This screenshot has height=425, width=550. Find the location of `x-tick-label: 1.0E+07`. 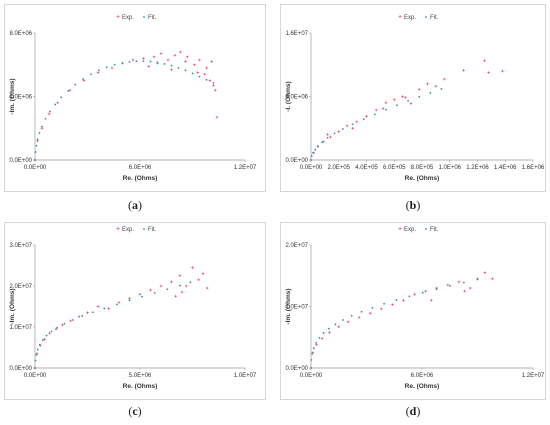

x-tick-label: 1.0E+07 is located at coordinates (245, 376).